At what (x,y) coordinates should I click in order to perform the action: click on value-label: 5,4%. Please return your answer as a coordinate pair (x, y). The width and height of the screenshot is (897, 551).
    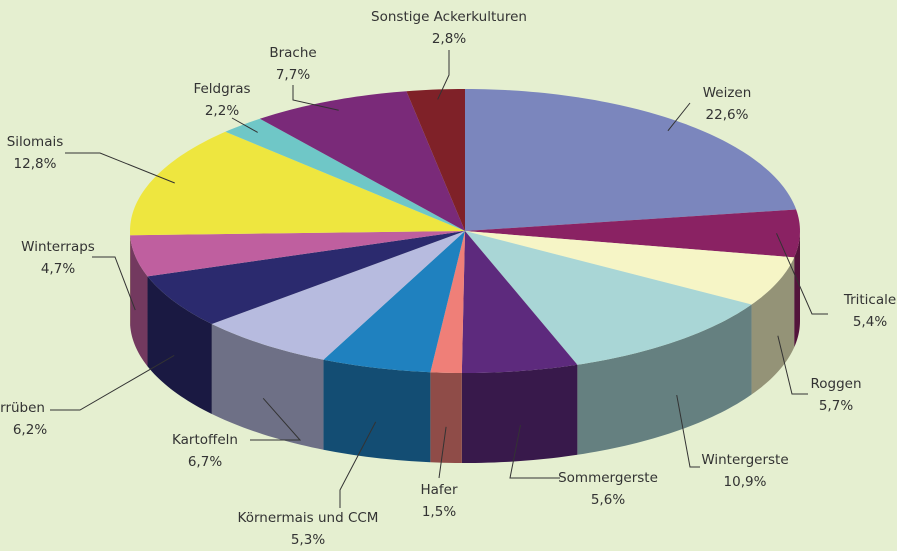
    Looking at the image, I should click on (870, 322).